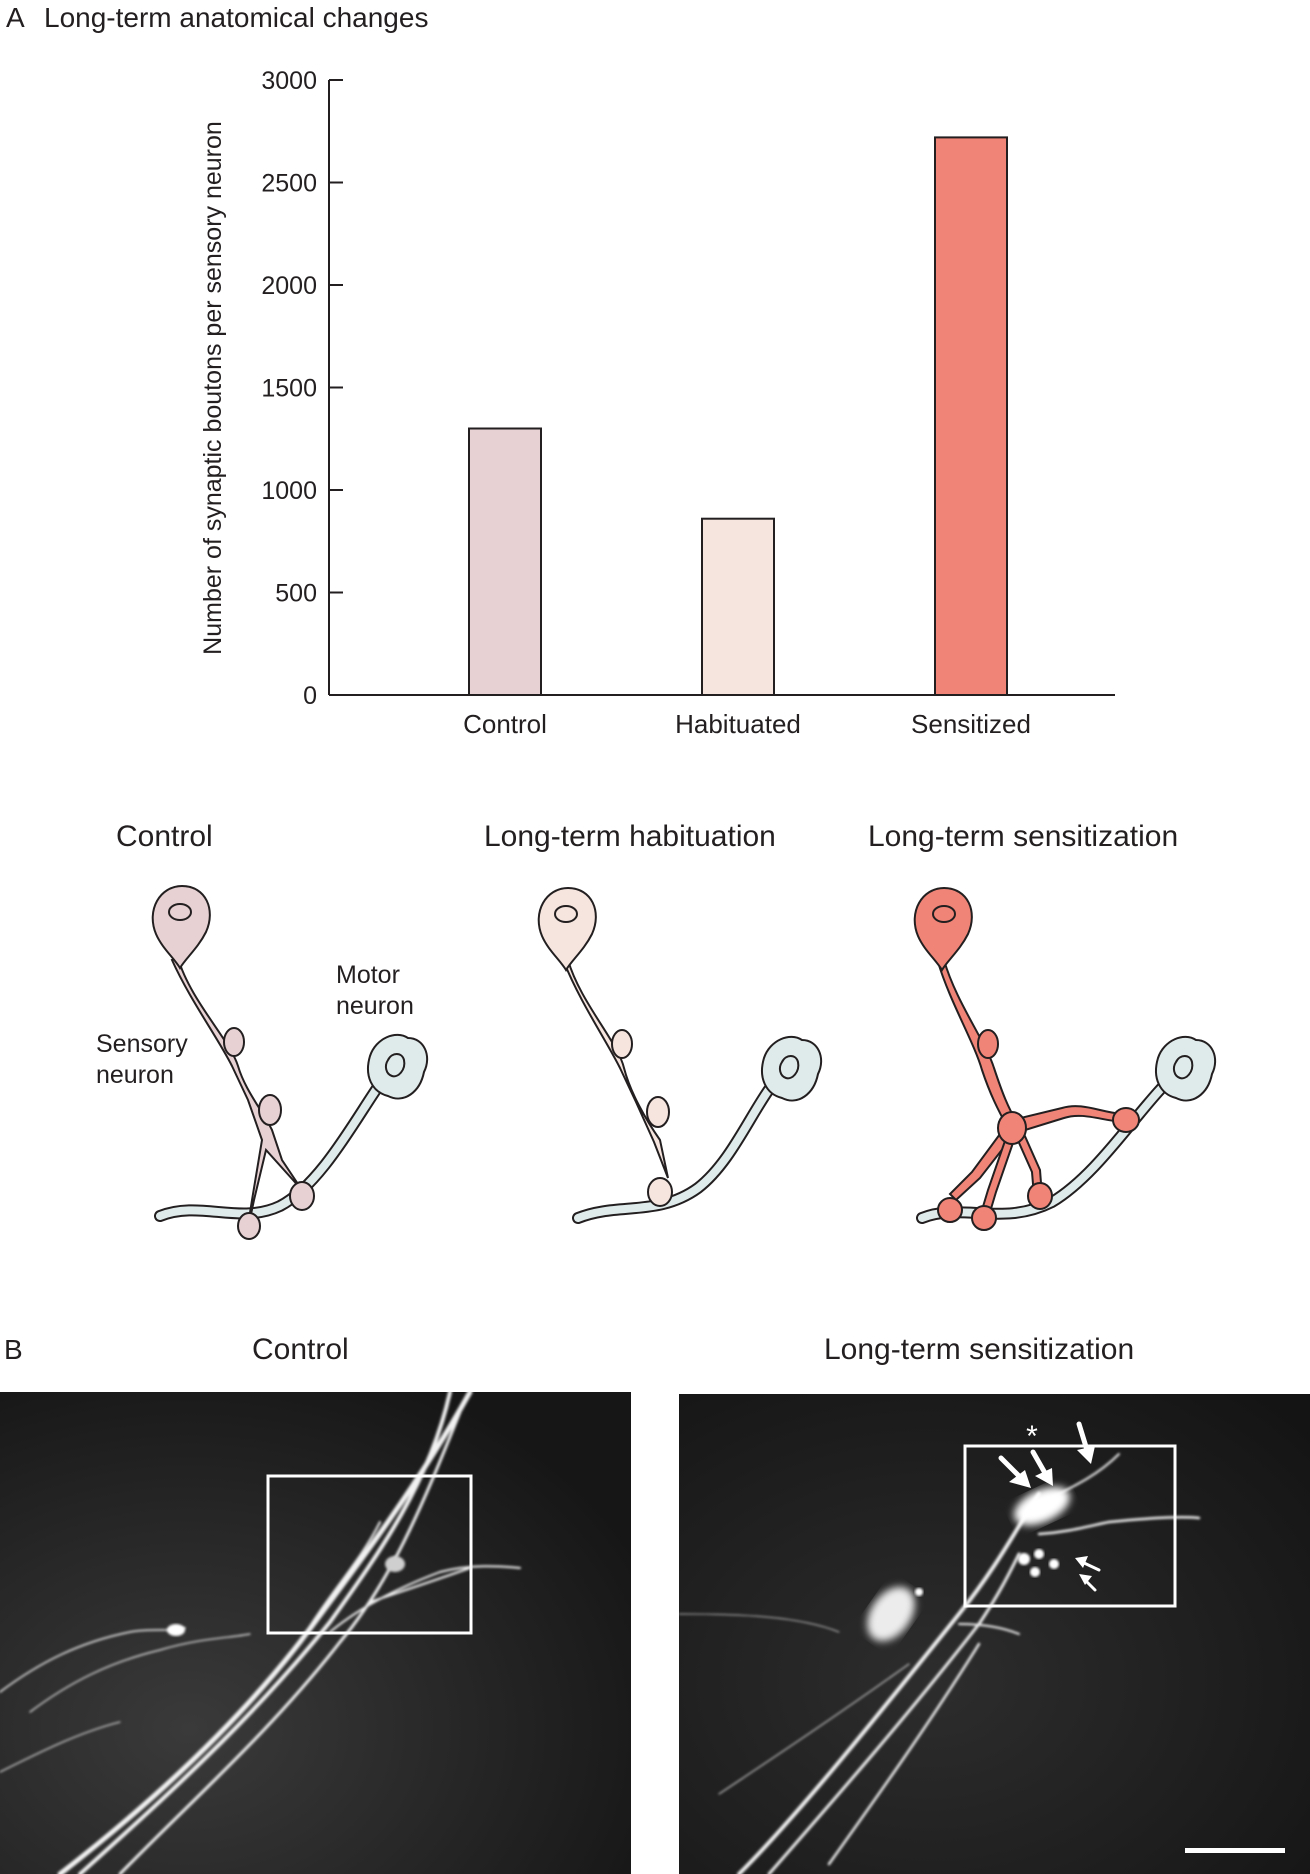 This screenshot has width=1310, height=1874. Describe the element at coordinates (1235, 1850) in the screenshot. I see `scale-bar` at that location.